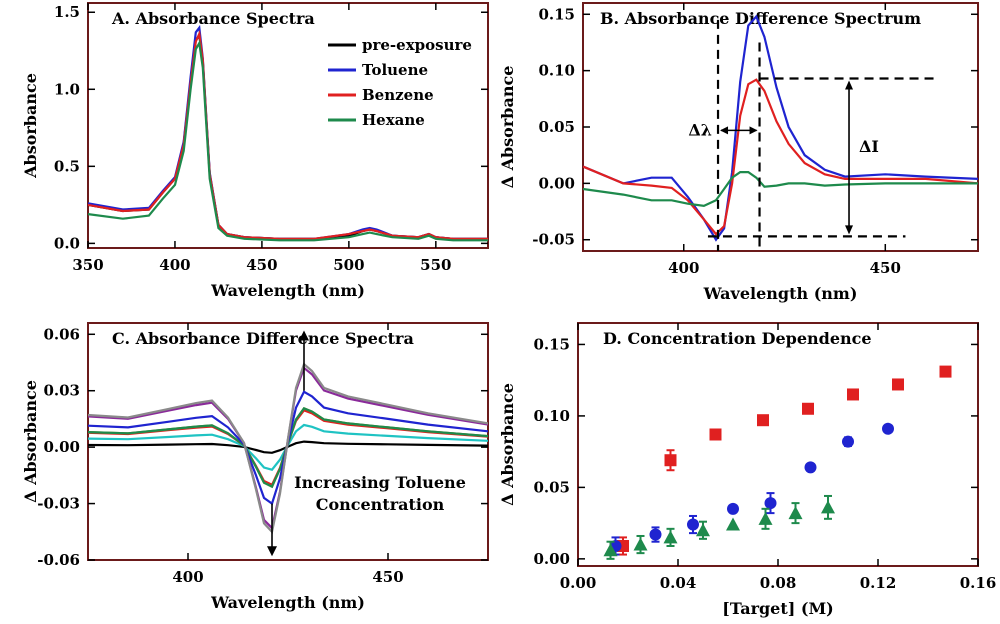 Image resolution: width=1000 pixels, height=624 pixels. What do you see at coordinates (760, 18) in the screenshot?
I see `panel-title: B. Absorbance Difference Spectrum` at bounding box center [760, 18].